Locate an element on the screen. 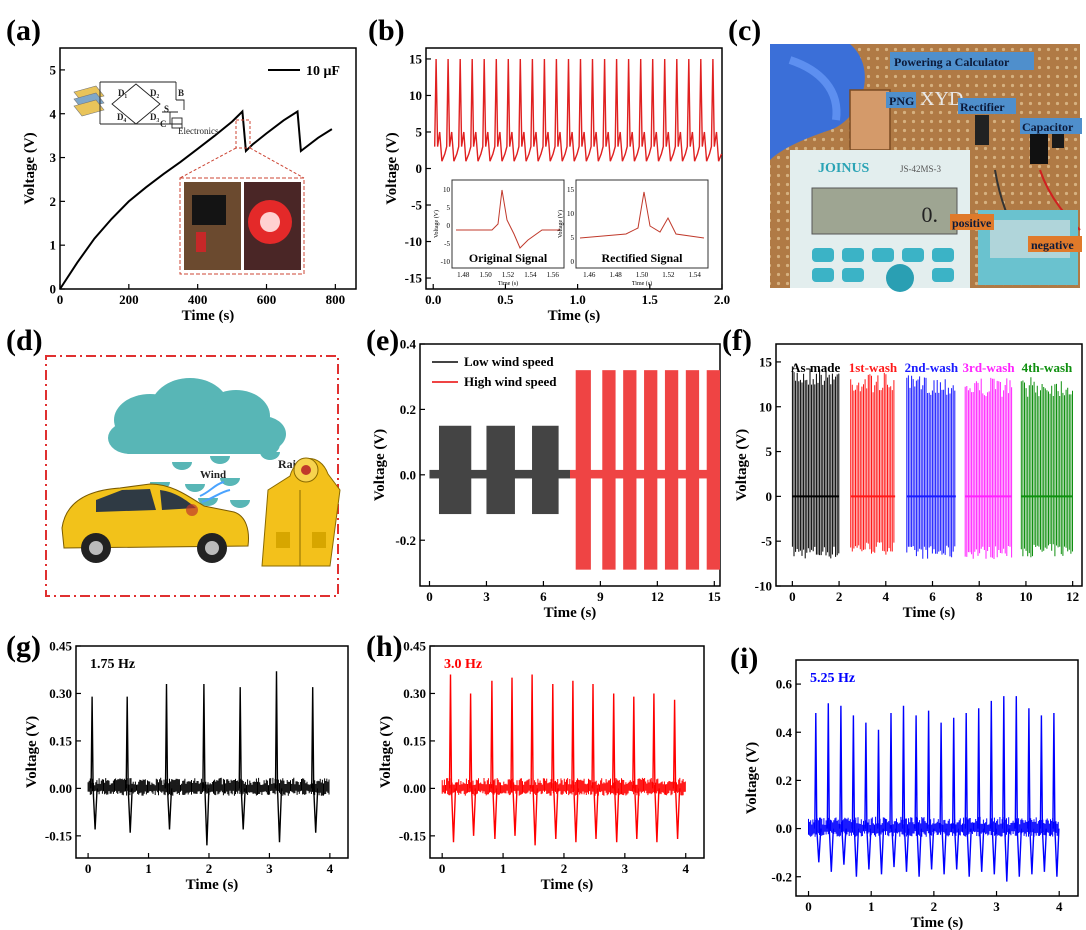 This screenshot has height=930, width=1086. label-rectifier: Rectifier is located at coordinates (982, 107).